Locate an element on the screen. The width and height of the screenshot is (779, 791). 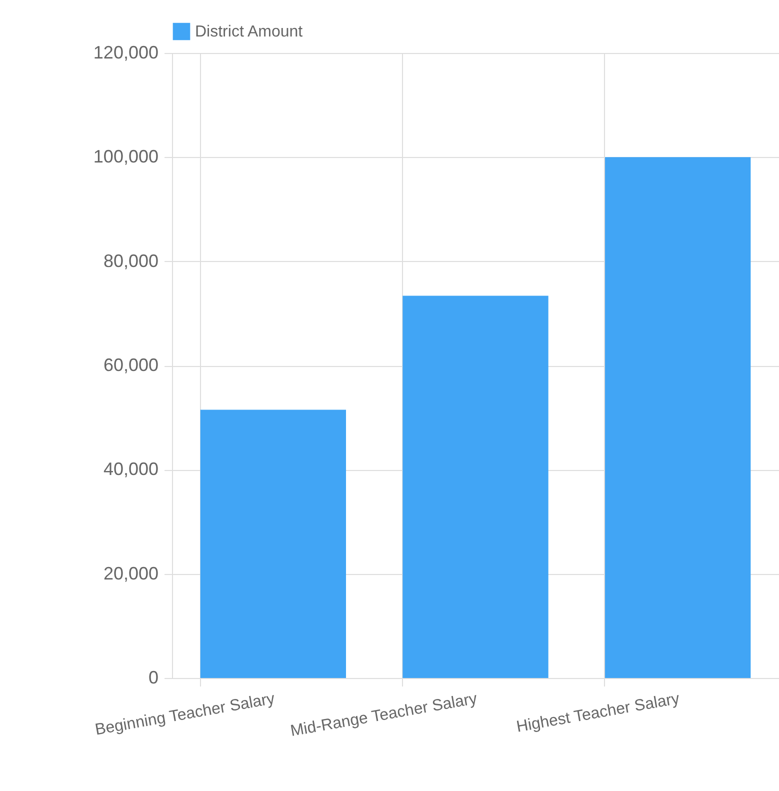
x-tick-label: Highest Teacher Salary is located at coordinates (598, 713).